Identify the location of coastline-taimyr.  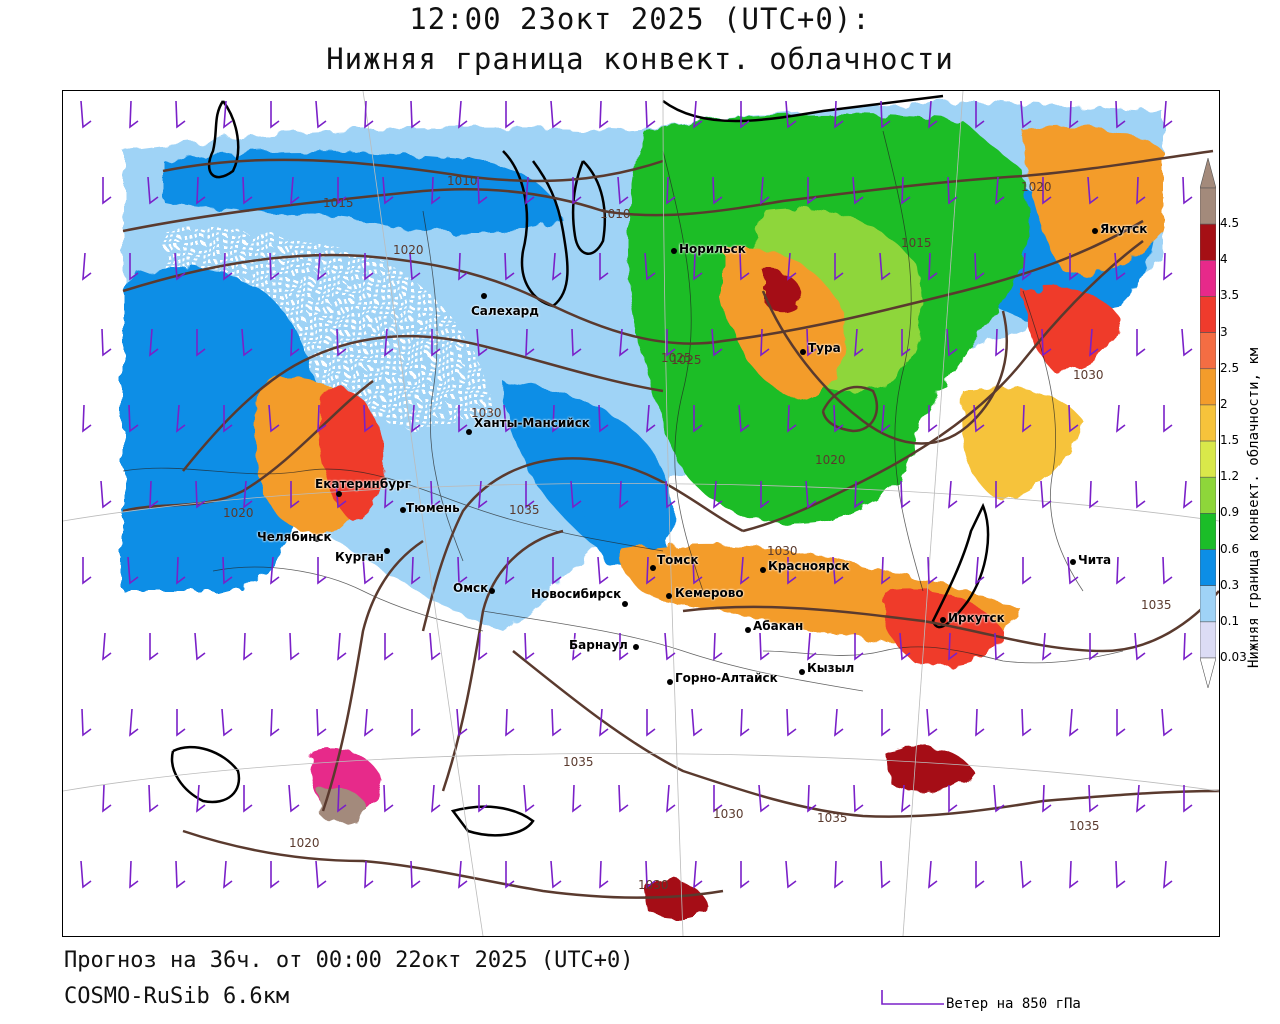
(803, 108).